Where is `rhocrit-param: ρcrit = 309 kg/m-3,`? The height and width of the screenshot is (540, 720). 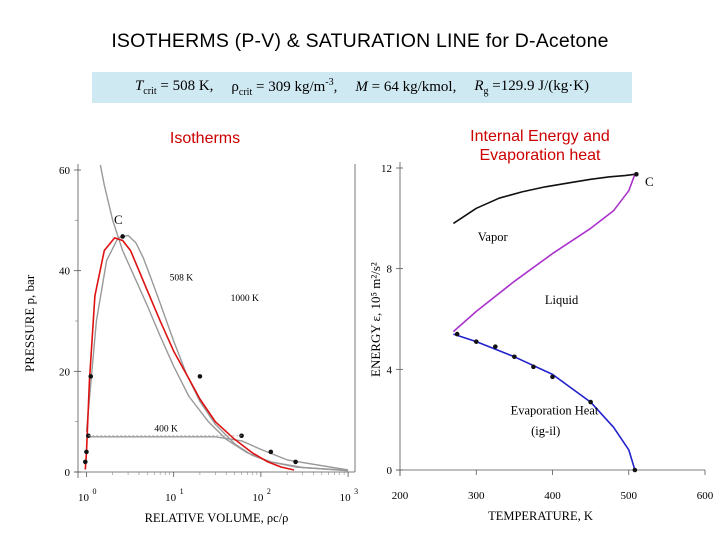
rhocrit-param: ρcrit = 309 kg/m-3, is located at coordinates (284, 87).